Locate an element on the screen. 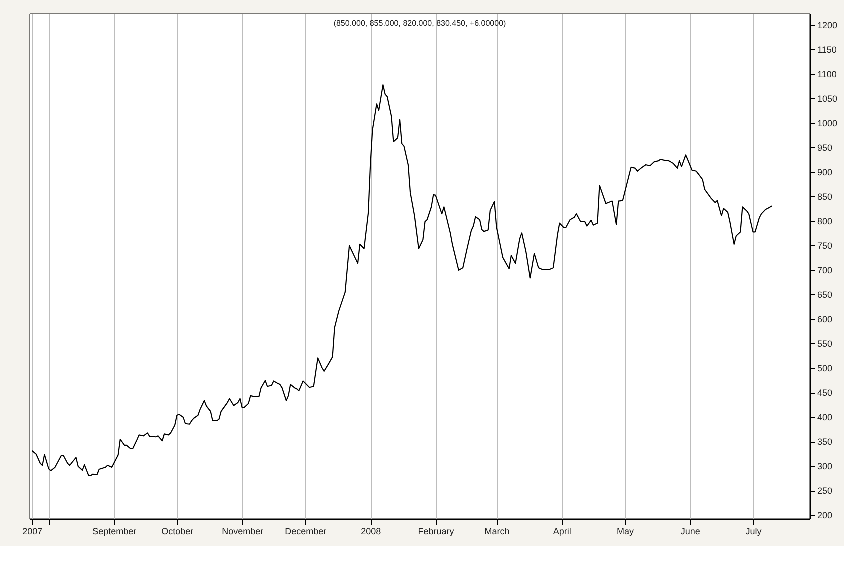 The width and height of the screenshot is (868, 576). y-tick-label: 200 is located at coordinates (825, 515).